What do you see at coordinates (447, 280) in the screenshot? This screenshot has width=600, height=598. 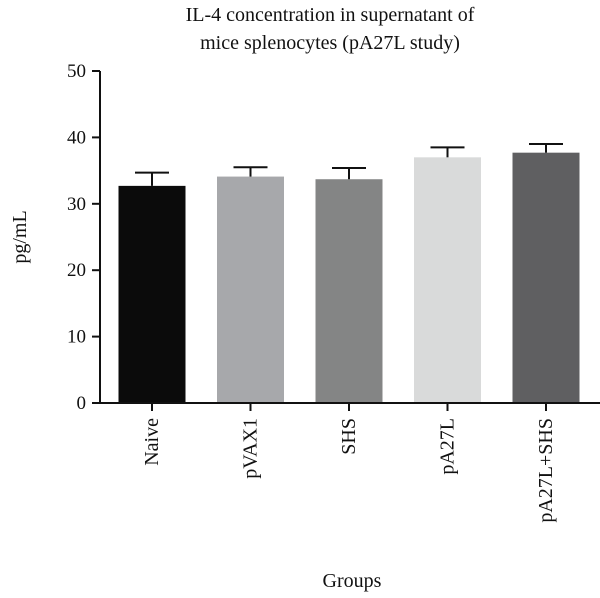 I see `bar-pa27l` at bounding box center [447, 280].